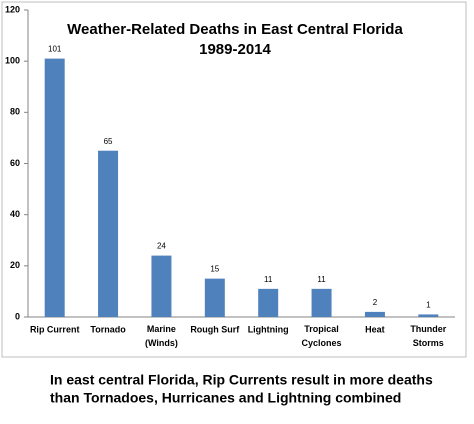 The image size is (474, 424). Describe the element at coordinates (55, 329) in the screenshot. I see `x-tick-label: Rip Current` at that location.